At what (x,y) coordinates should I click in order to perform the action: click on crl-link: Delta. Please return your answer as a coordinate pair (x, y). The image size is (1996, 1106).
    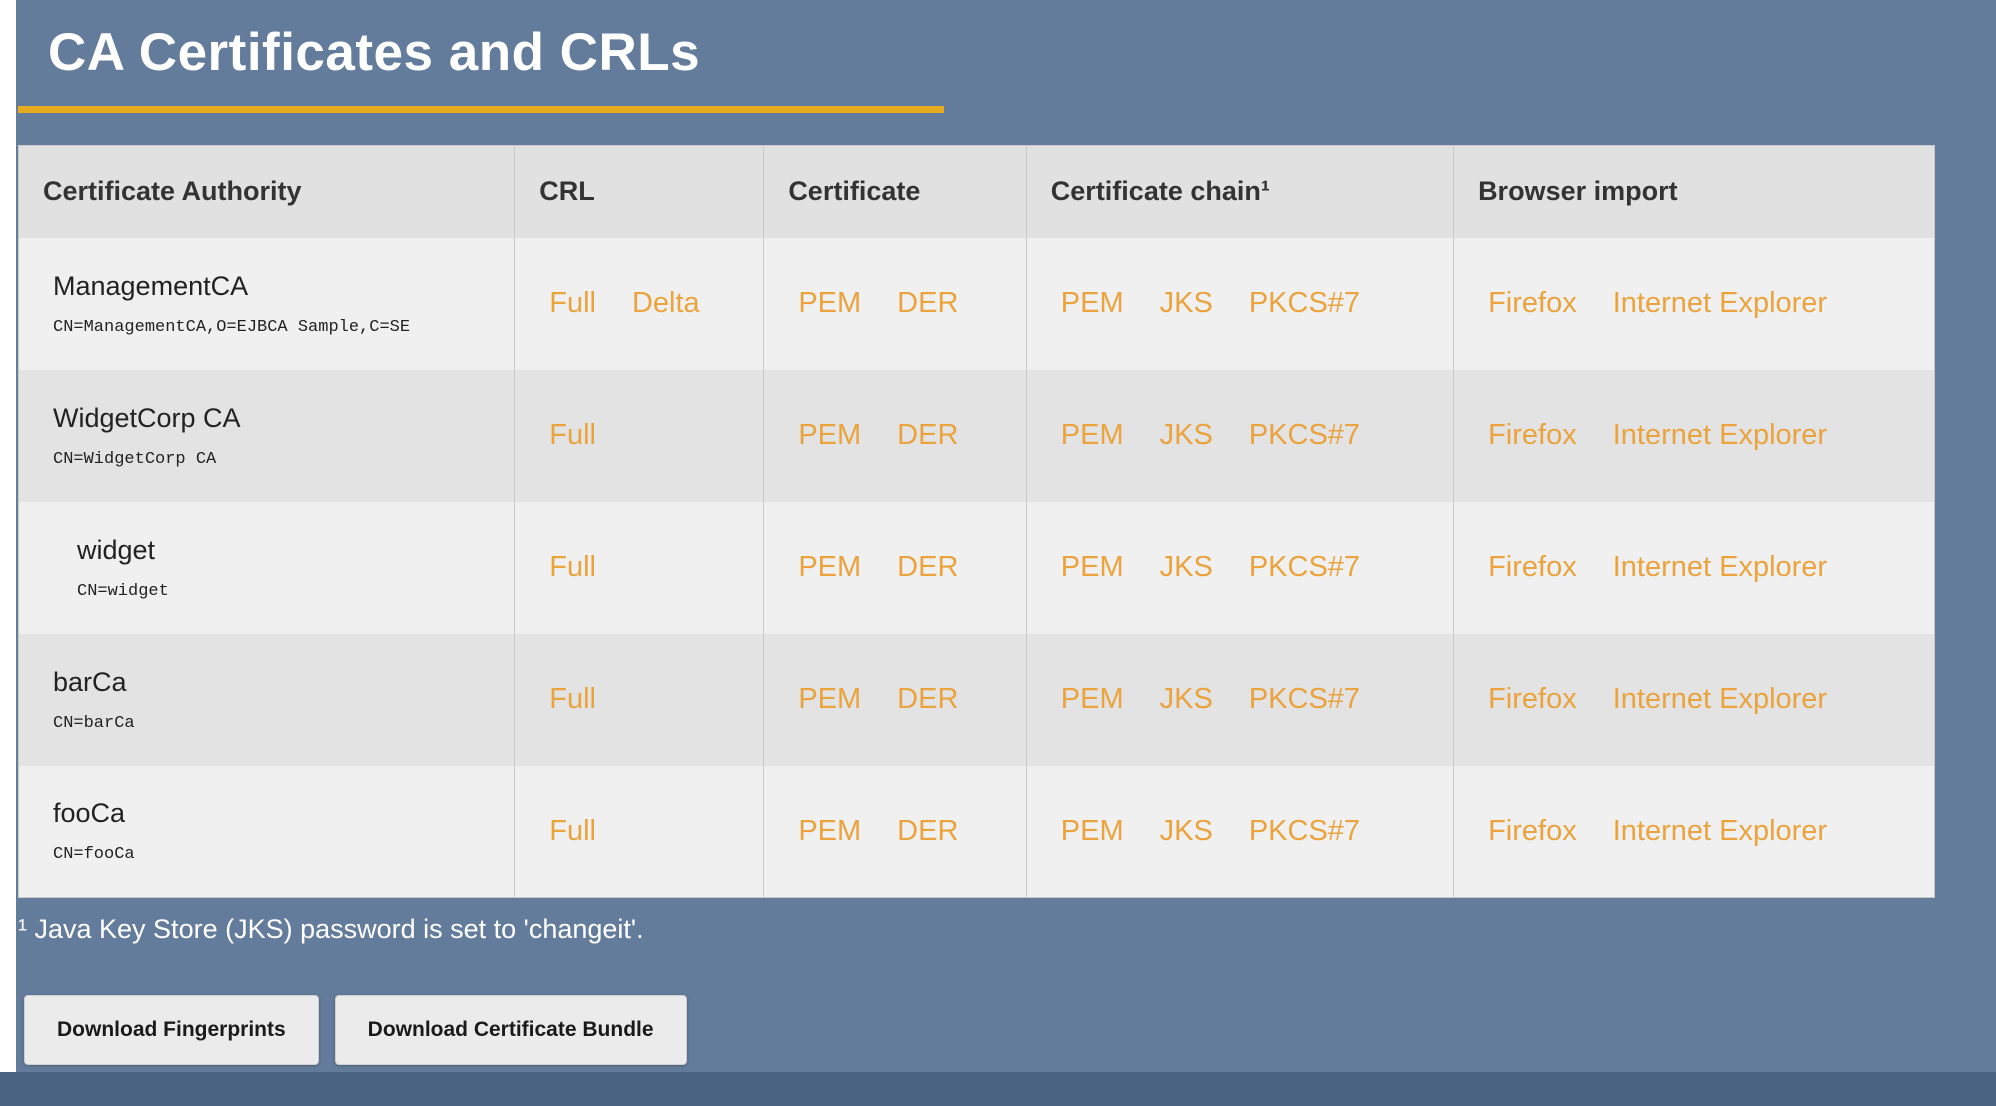
    Looking at the image, I should click on (665, 303).